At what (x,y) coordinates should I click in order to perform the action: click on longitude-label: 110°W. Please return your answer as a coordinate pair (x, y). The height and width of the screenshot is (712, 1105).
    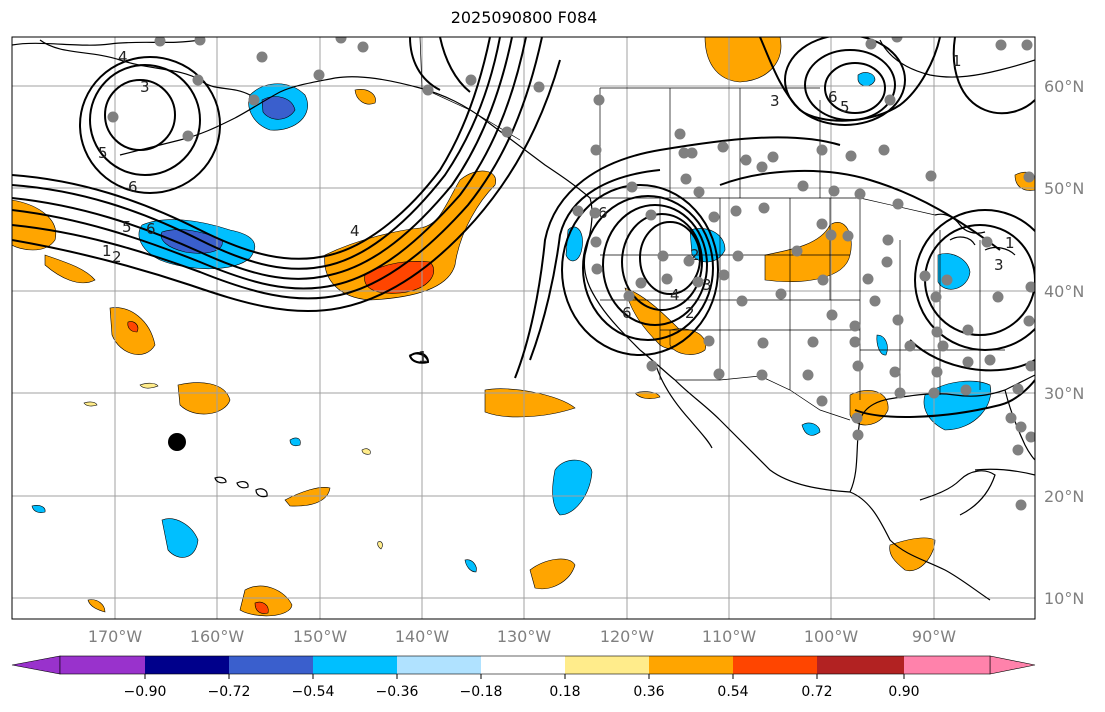
    Looking at the image, I should click on (729, 636).